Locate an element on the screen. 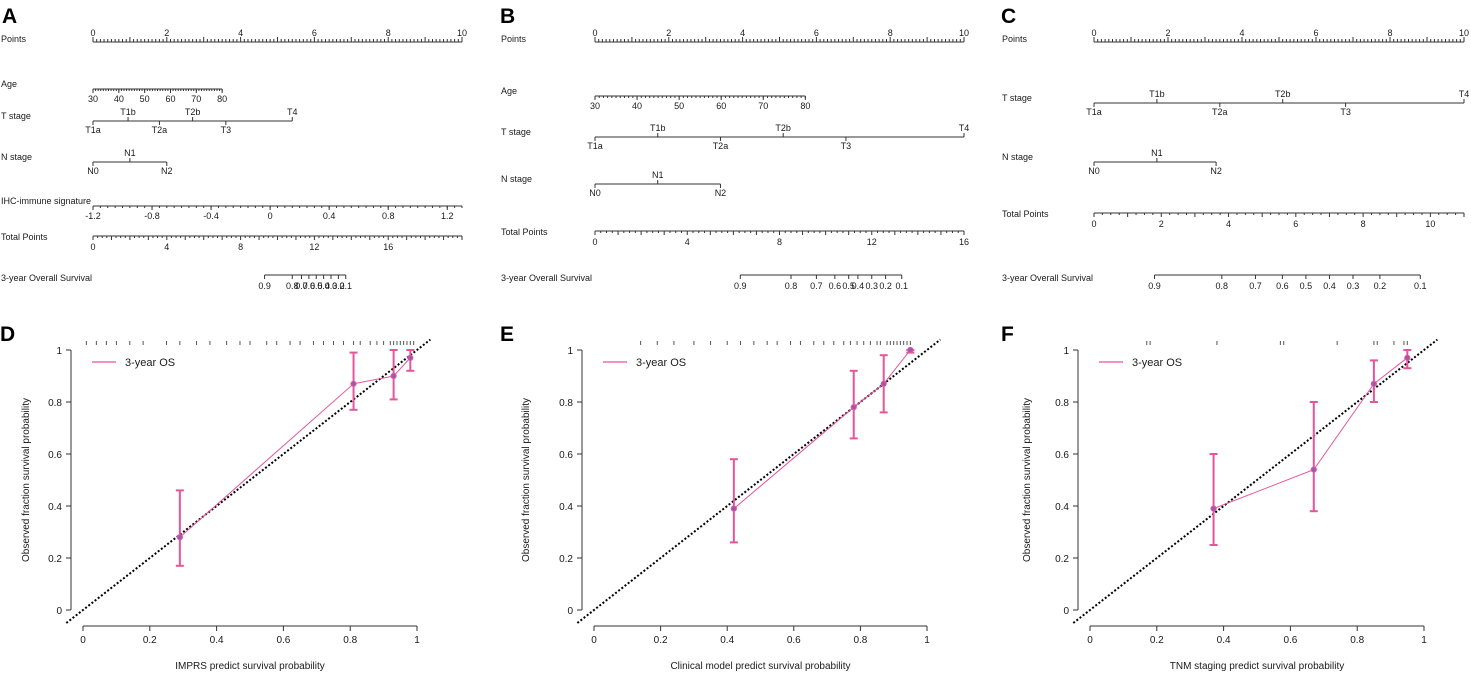 This screenshot has width=1471, height=673. total-tick-label: 12 is located at coordinates (314, 247).